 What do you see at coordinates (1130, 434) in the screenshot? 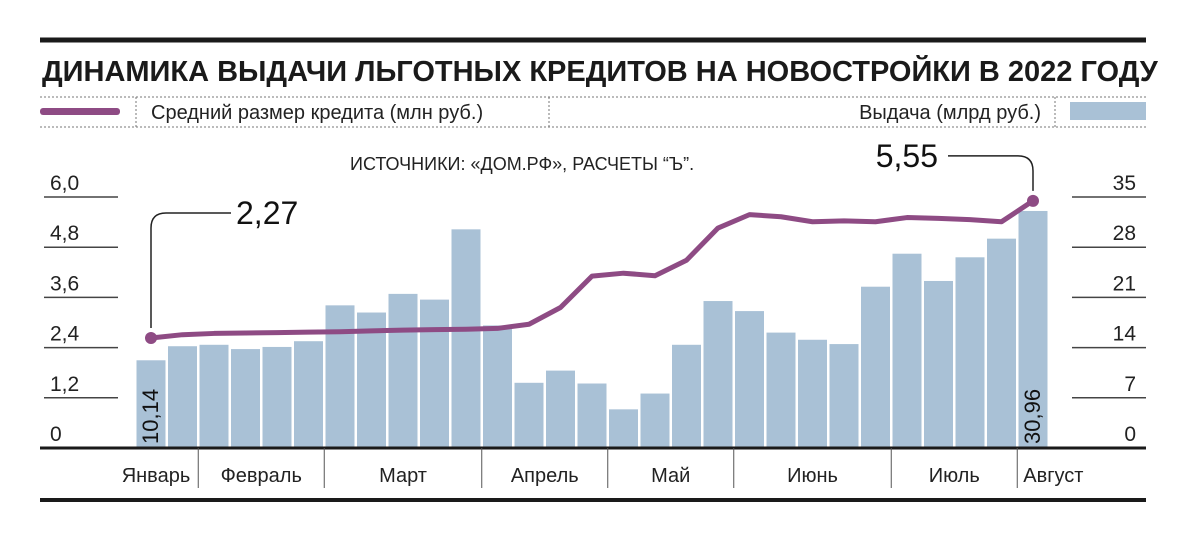
I see `right-tick-label: 0` at bounding box center [1130, 434].